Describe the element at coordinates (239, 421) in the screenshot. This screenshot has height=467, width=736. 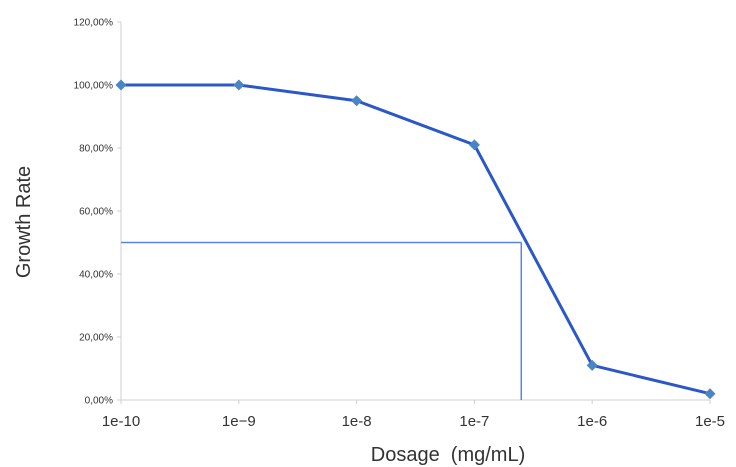
I see `x-tick-label: 1e−9` at that location.